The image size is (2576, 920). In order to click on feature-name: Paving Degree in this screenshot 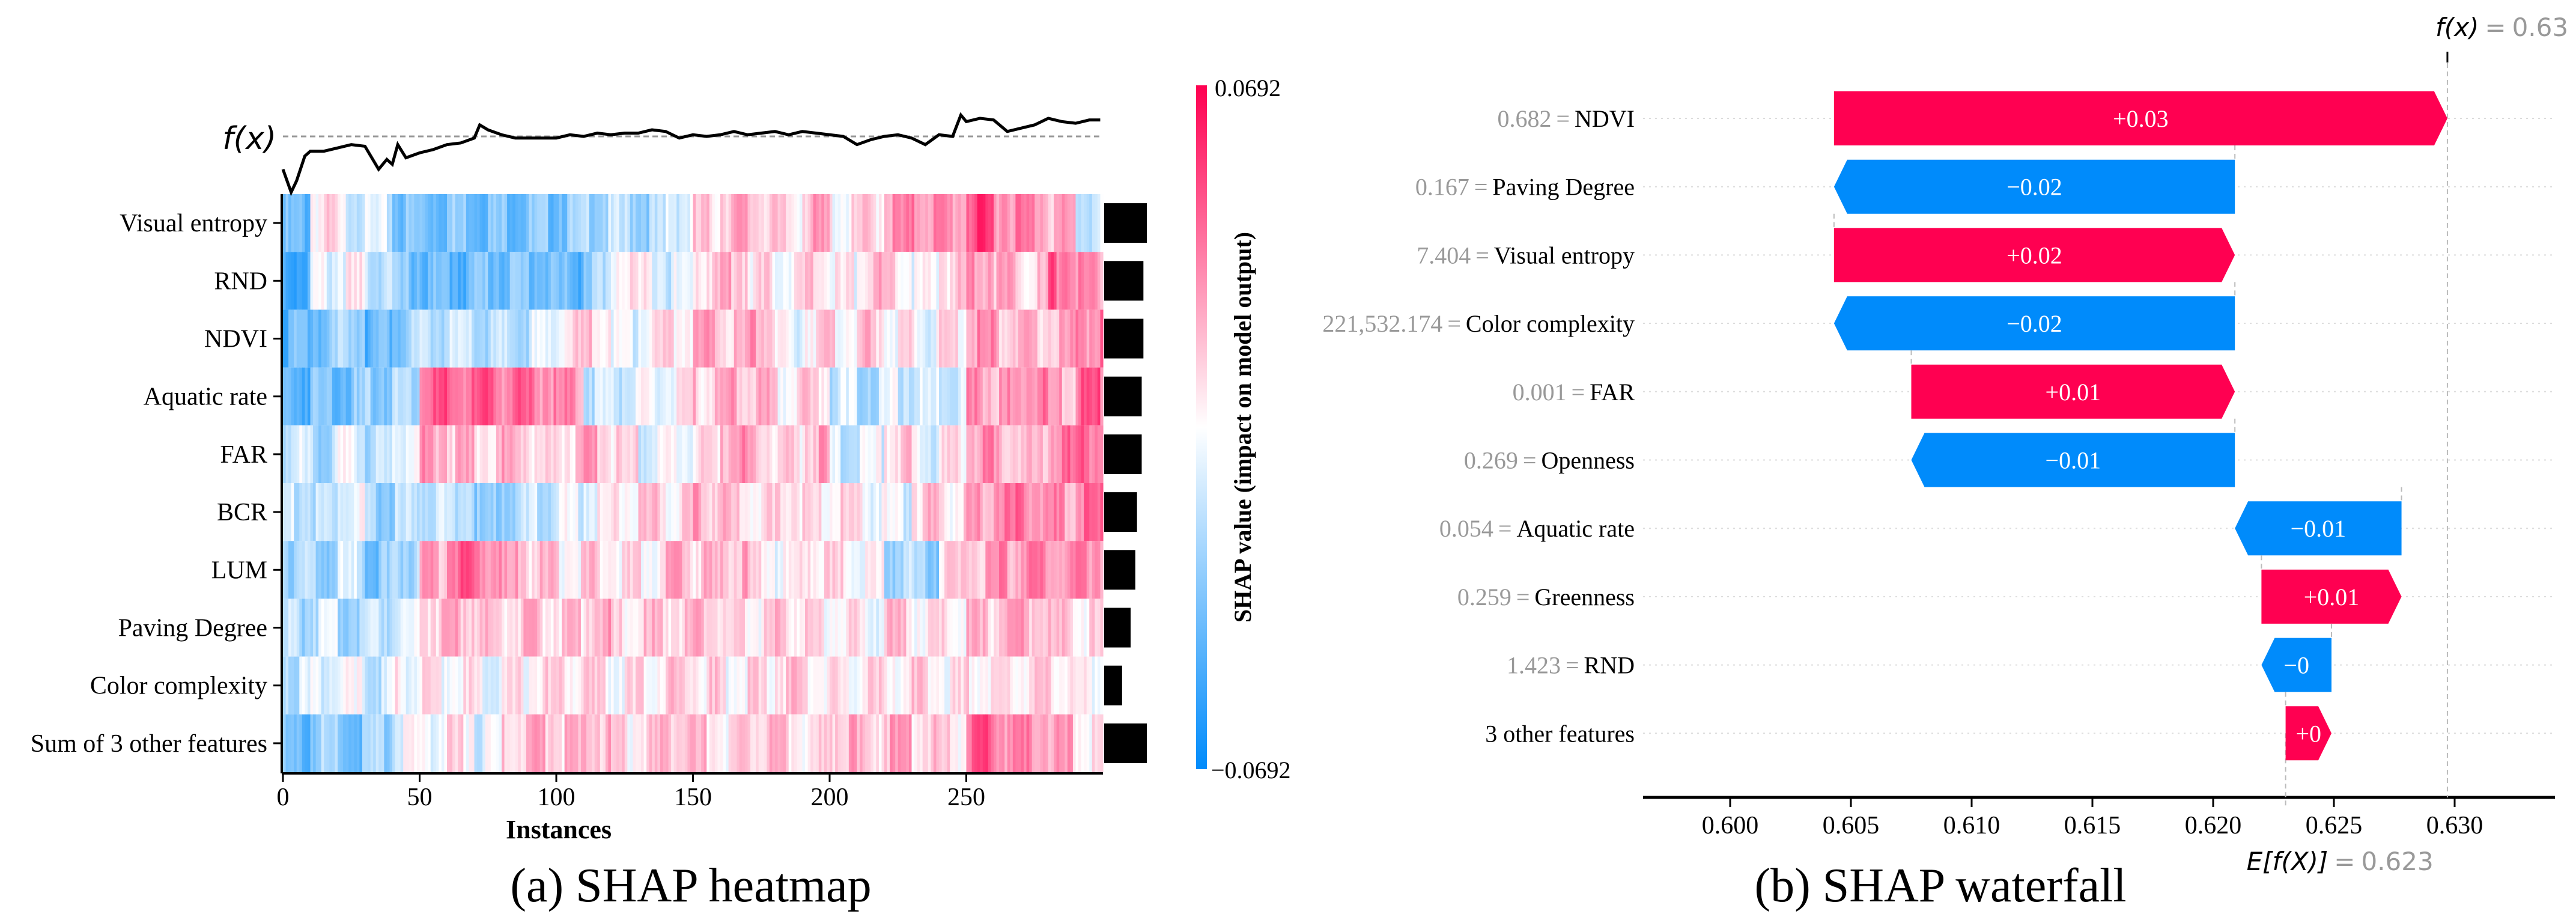, I will do `click(1564, 187)`.